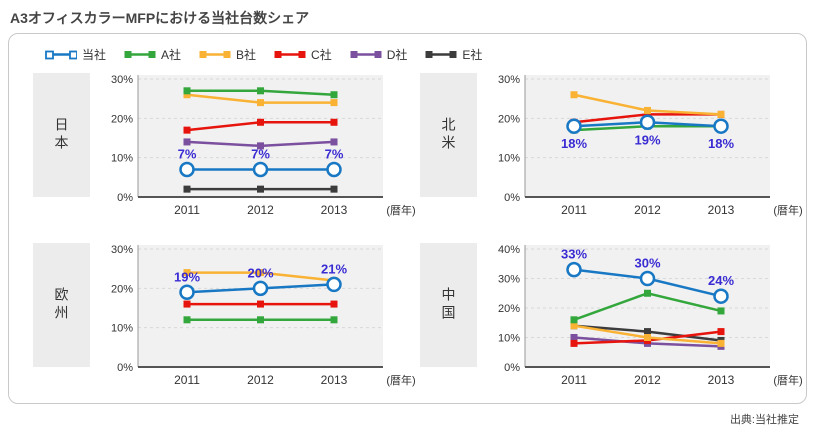 The image size is (815, 433). I want to click on legend-item-1: A社, so click(152, 54).